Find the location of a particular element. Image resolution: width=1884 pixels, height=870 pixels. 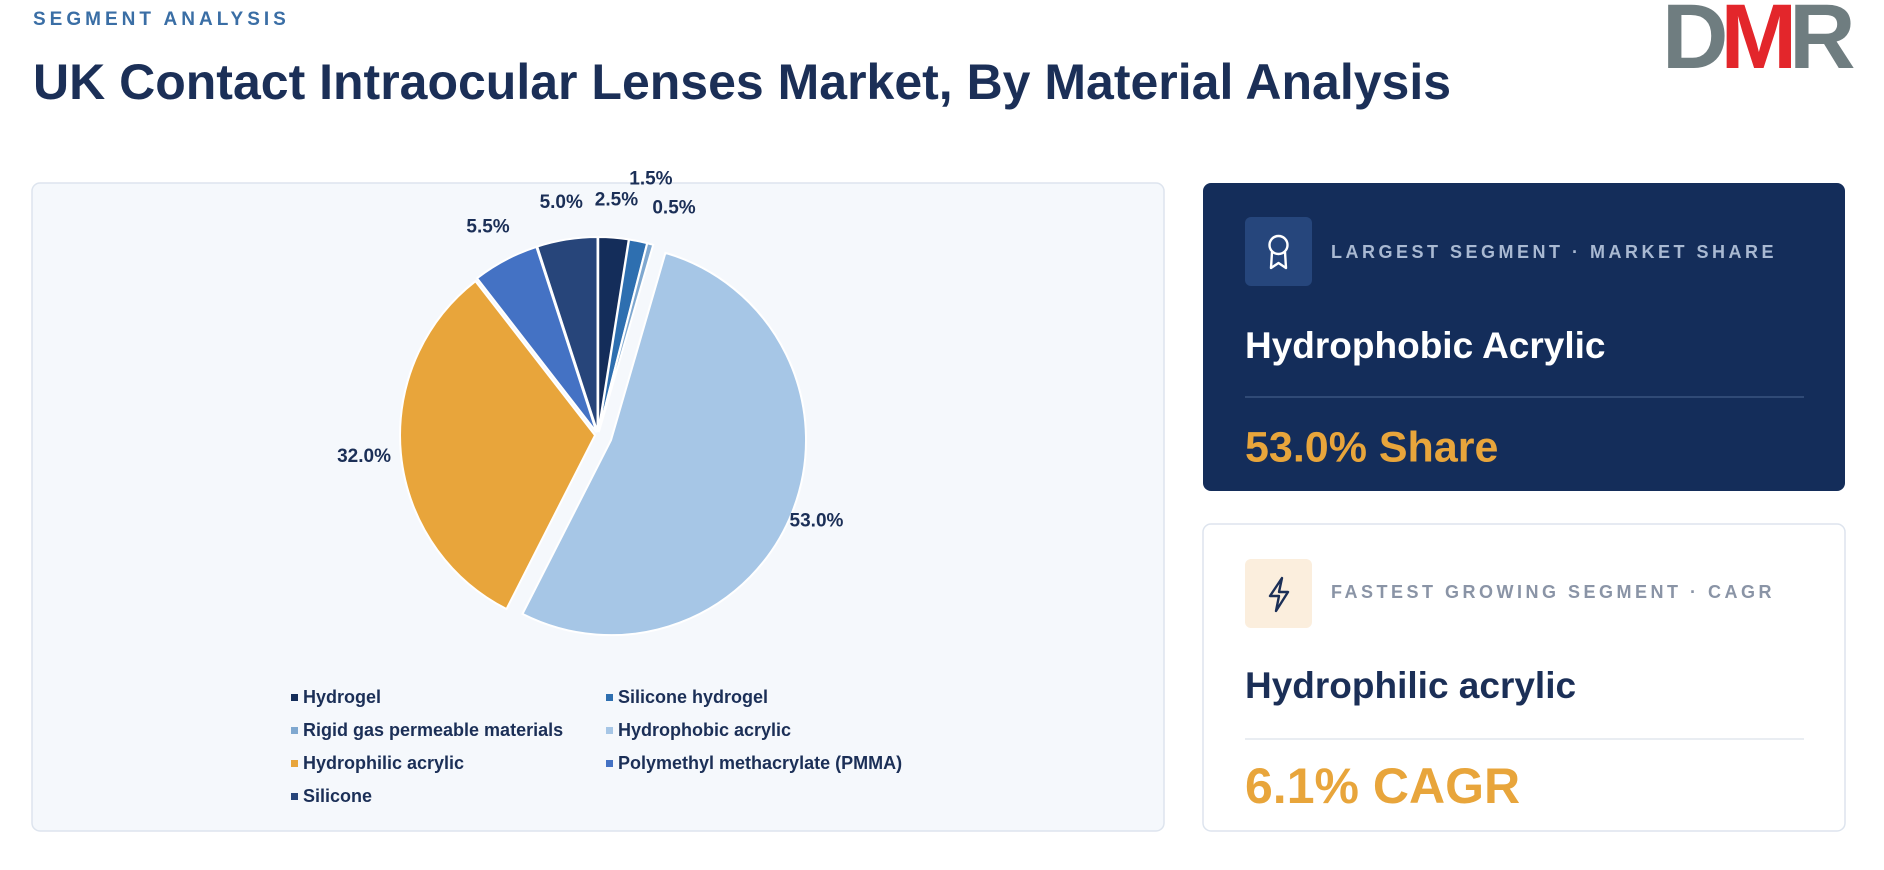

card-fastest is located at coordinates (1524, 677).